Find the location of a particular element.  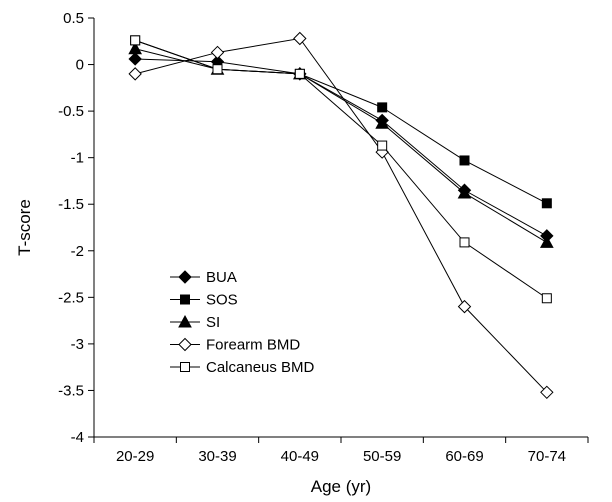

y-tick-label: -3.5 is located at coordinates (71, 390).